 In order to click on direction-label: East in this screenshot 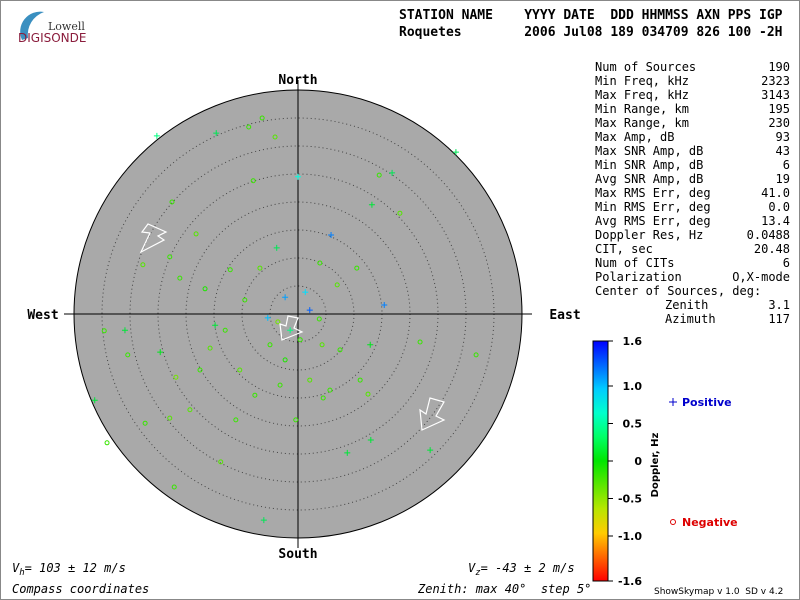, I will do `click(564, 315)`.